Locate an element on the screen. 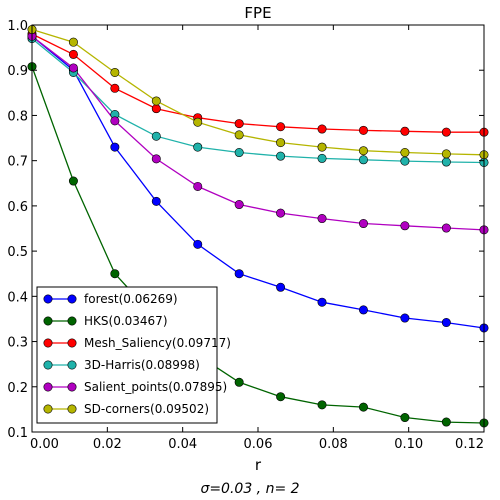  legend-label: HKS(0.03467) is located at coordinates (126, 321).